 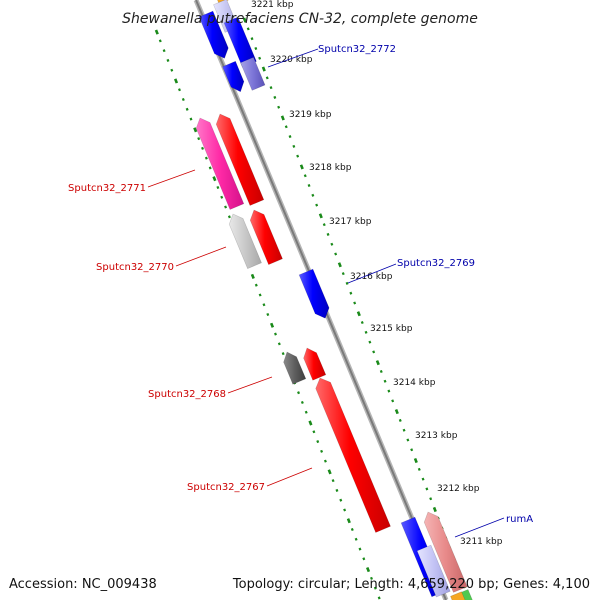 I want to click on kbp-label: 3214 kbp, so click(x=414, y=383).